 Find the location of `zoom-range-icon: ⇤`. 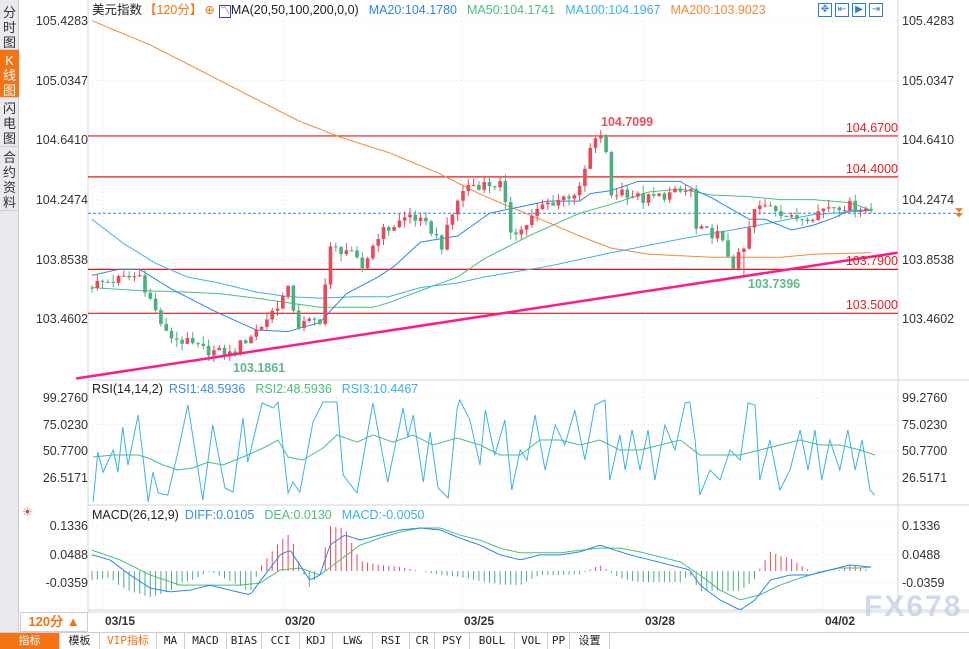

zoom-range-icon: ⇤ is located at coordinates (842, 10).